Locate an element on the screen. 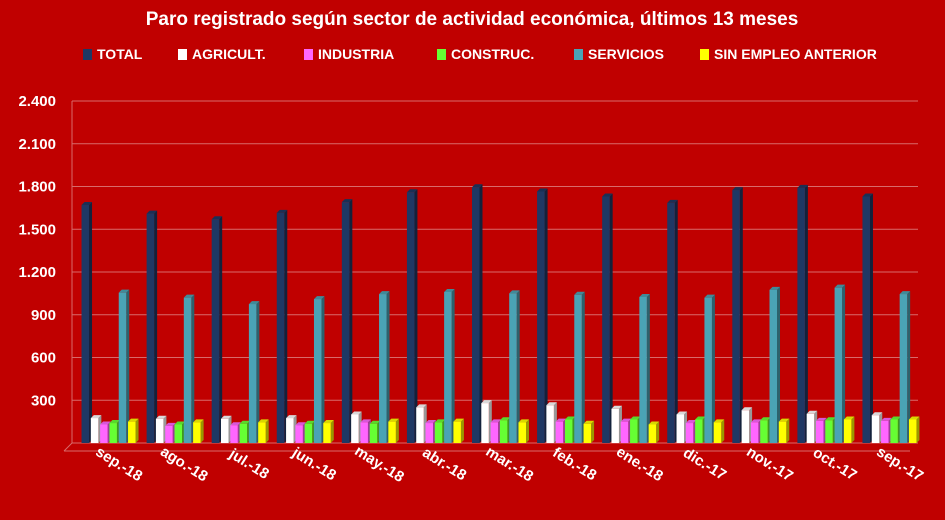 The image size is (945, 520). x-tick-label: oct.-17 is located at coordinates (835, 464).